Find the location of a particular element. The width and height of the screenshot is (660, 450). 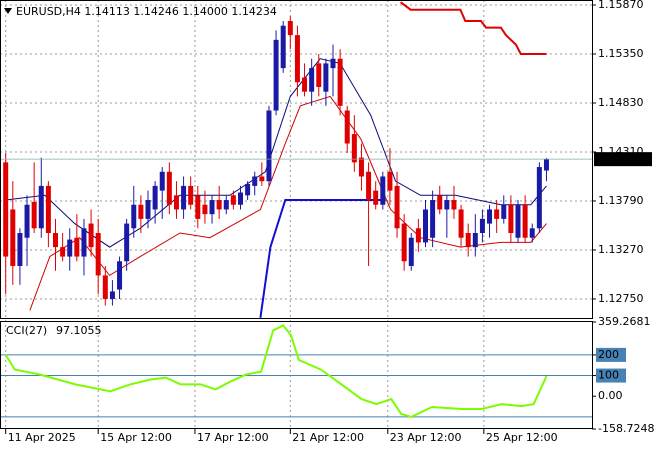

x-tick-label: 15 Apr 12:00 is located at coordinates (136, 437).